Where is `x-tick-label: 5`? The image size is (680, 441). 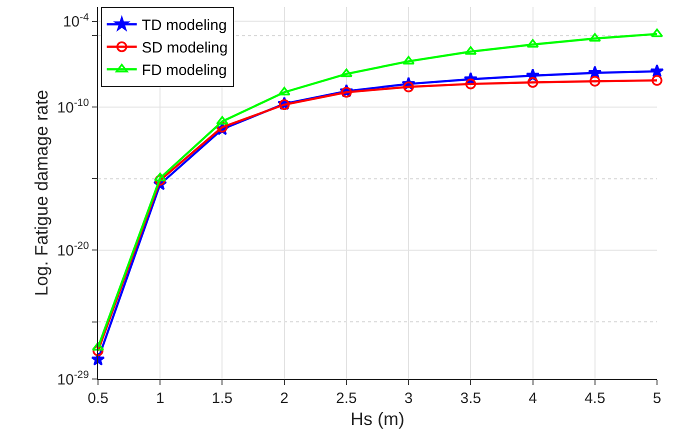
x-tick-label: 5 is located at coordinates (657, 398).